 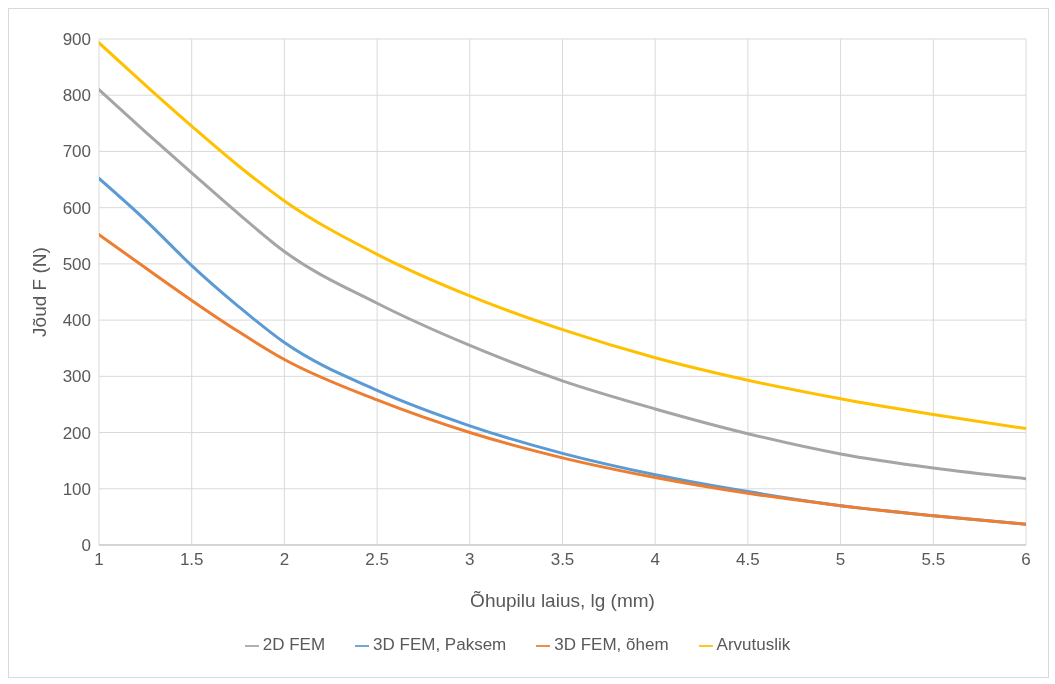 I want to click on legend-label: Arvutuslik, so click(x=753, y=644).